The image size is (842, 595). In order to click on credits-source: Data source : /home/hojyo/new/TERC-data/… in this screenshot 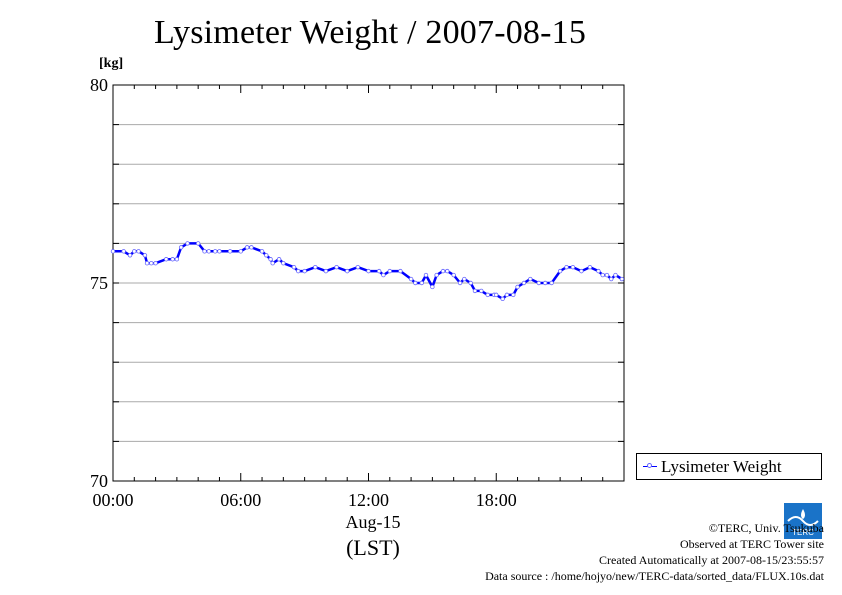, I will do `click(654, 576)`.